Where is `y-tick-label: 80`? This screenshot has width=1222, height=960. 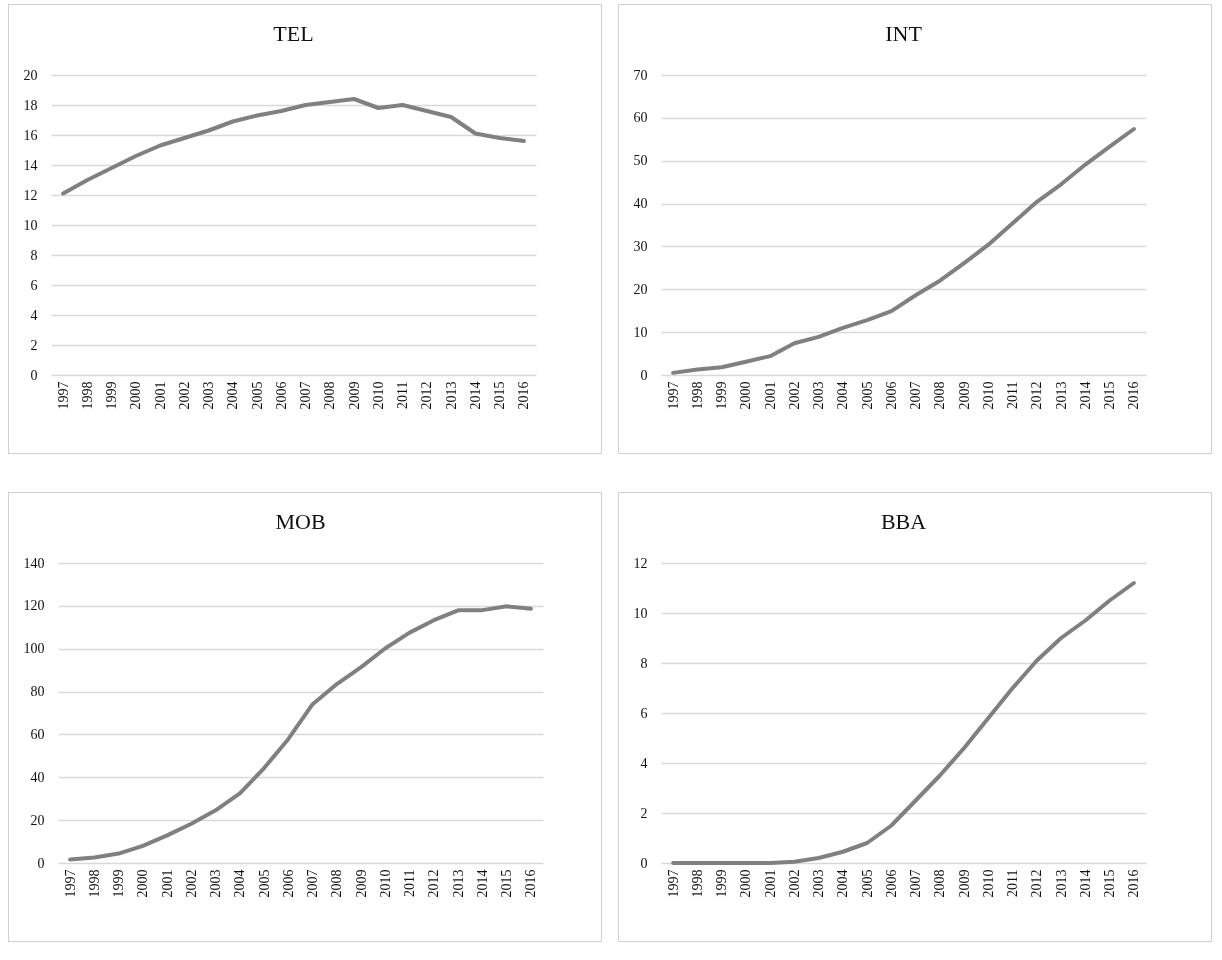 y-tick-label: 80 is located at coordinates (37, 692).